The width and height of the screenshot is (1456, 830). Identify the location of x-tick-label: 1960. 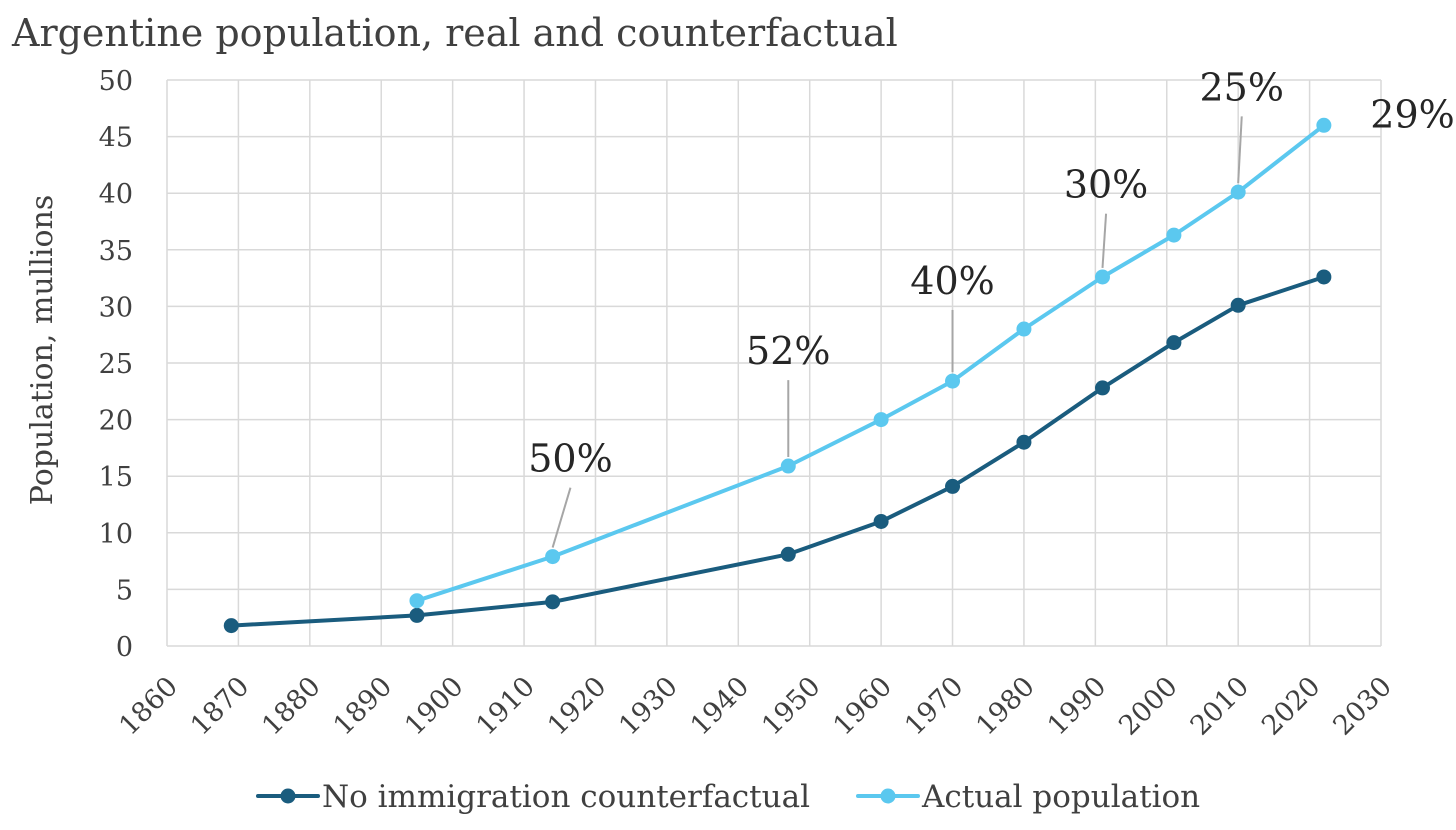
(863, 706).